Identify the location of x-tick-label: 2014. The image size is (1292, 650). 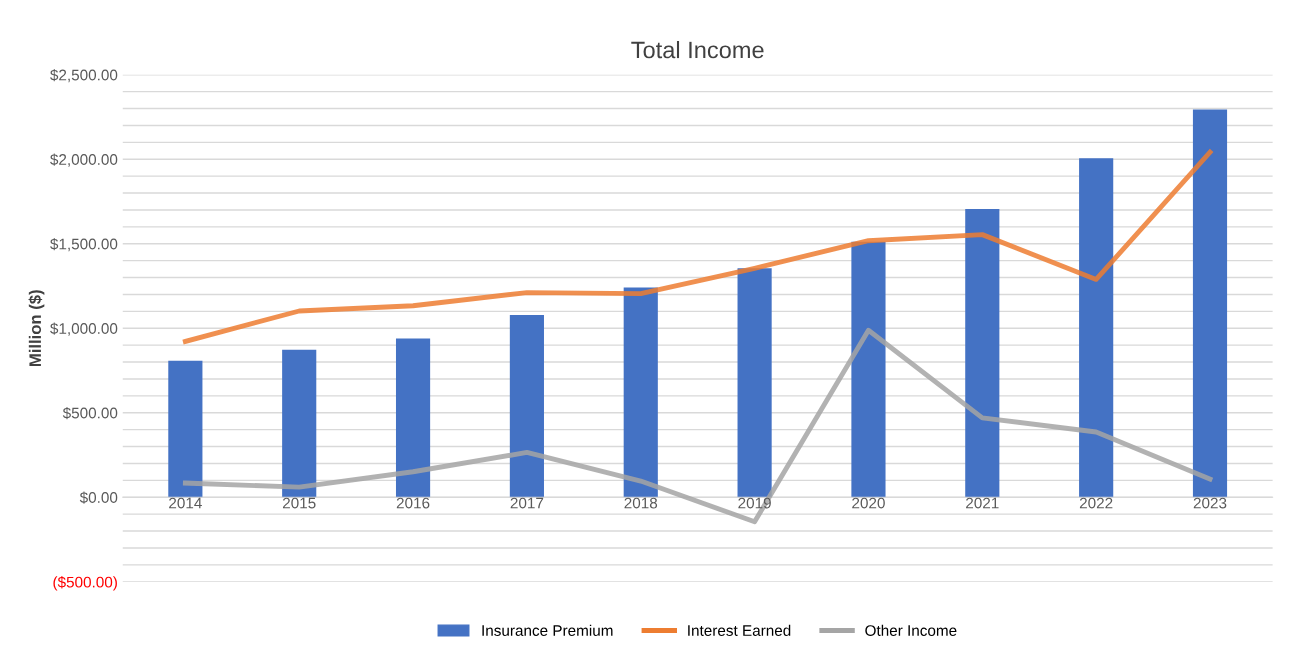
(185, 503).